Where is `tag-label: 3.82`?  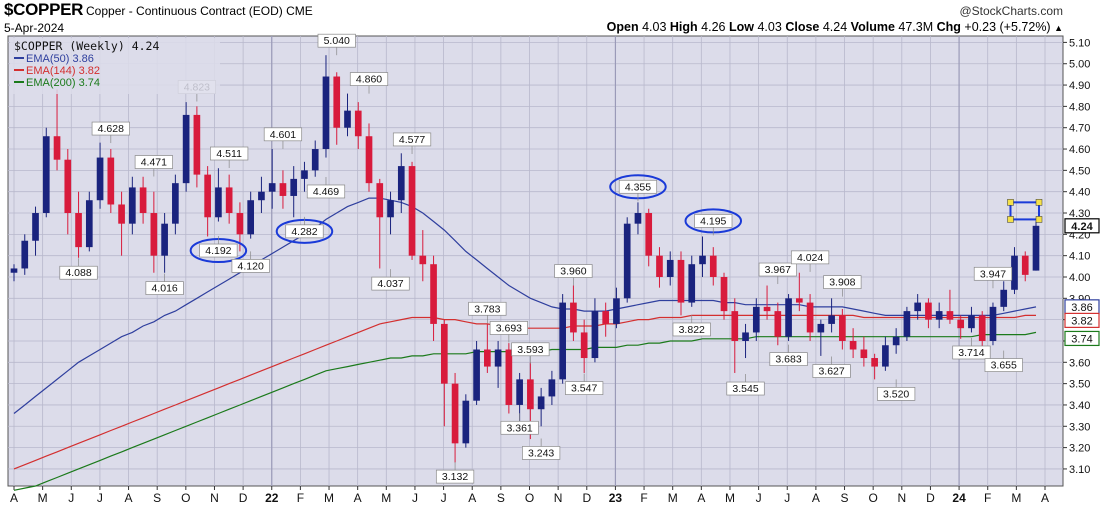 tag-label: 3.82 is located at coordinates (1081, 321).